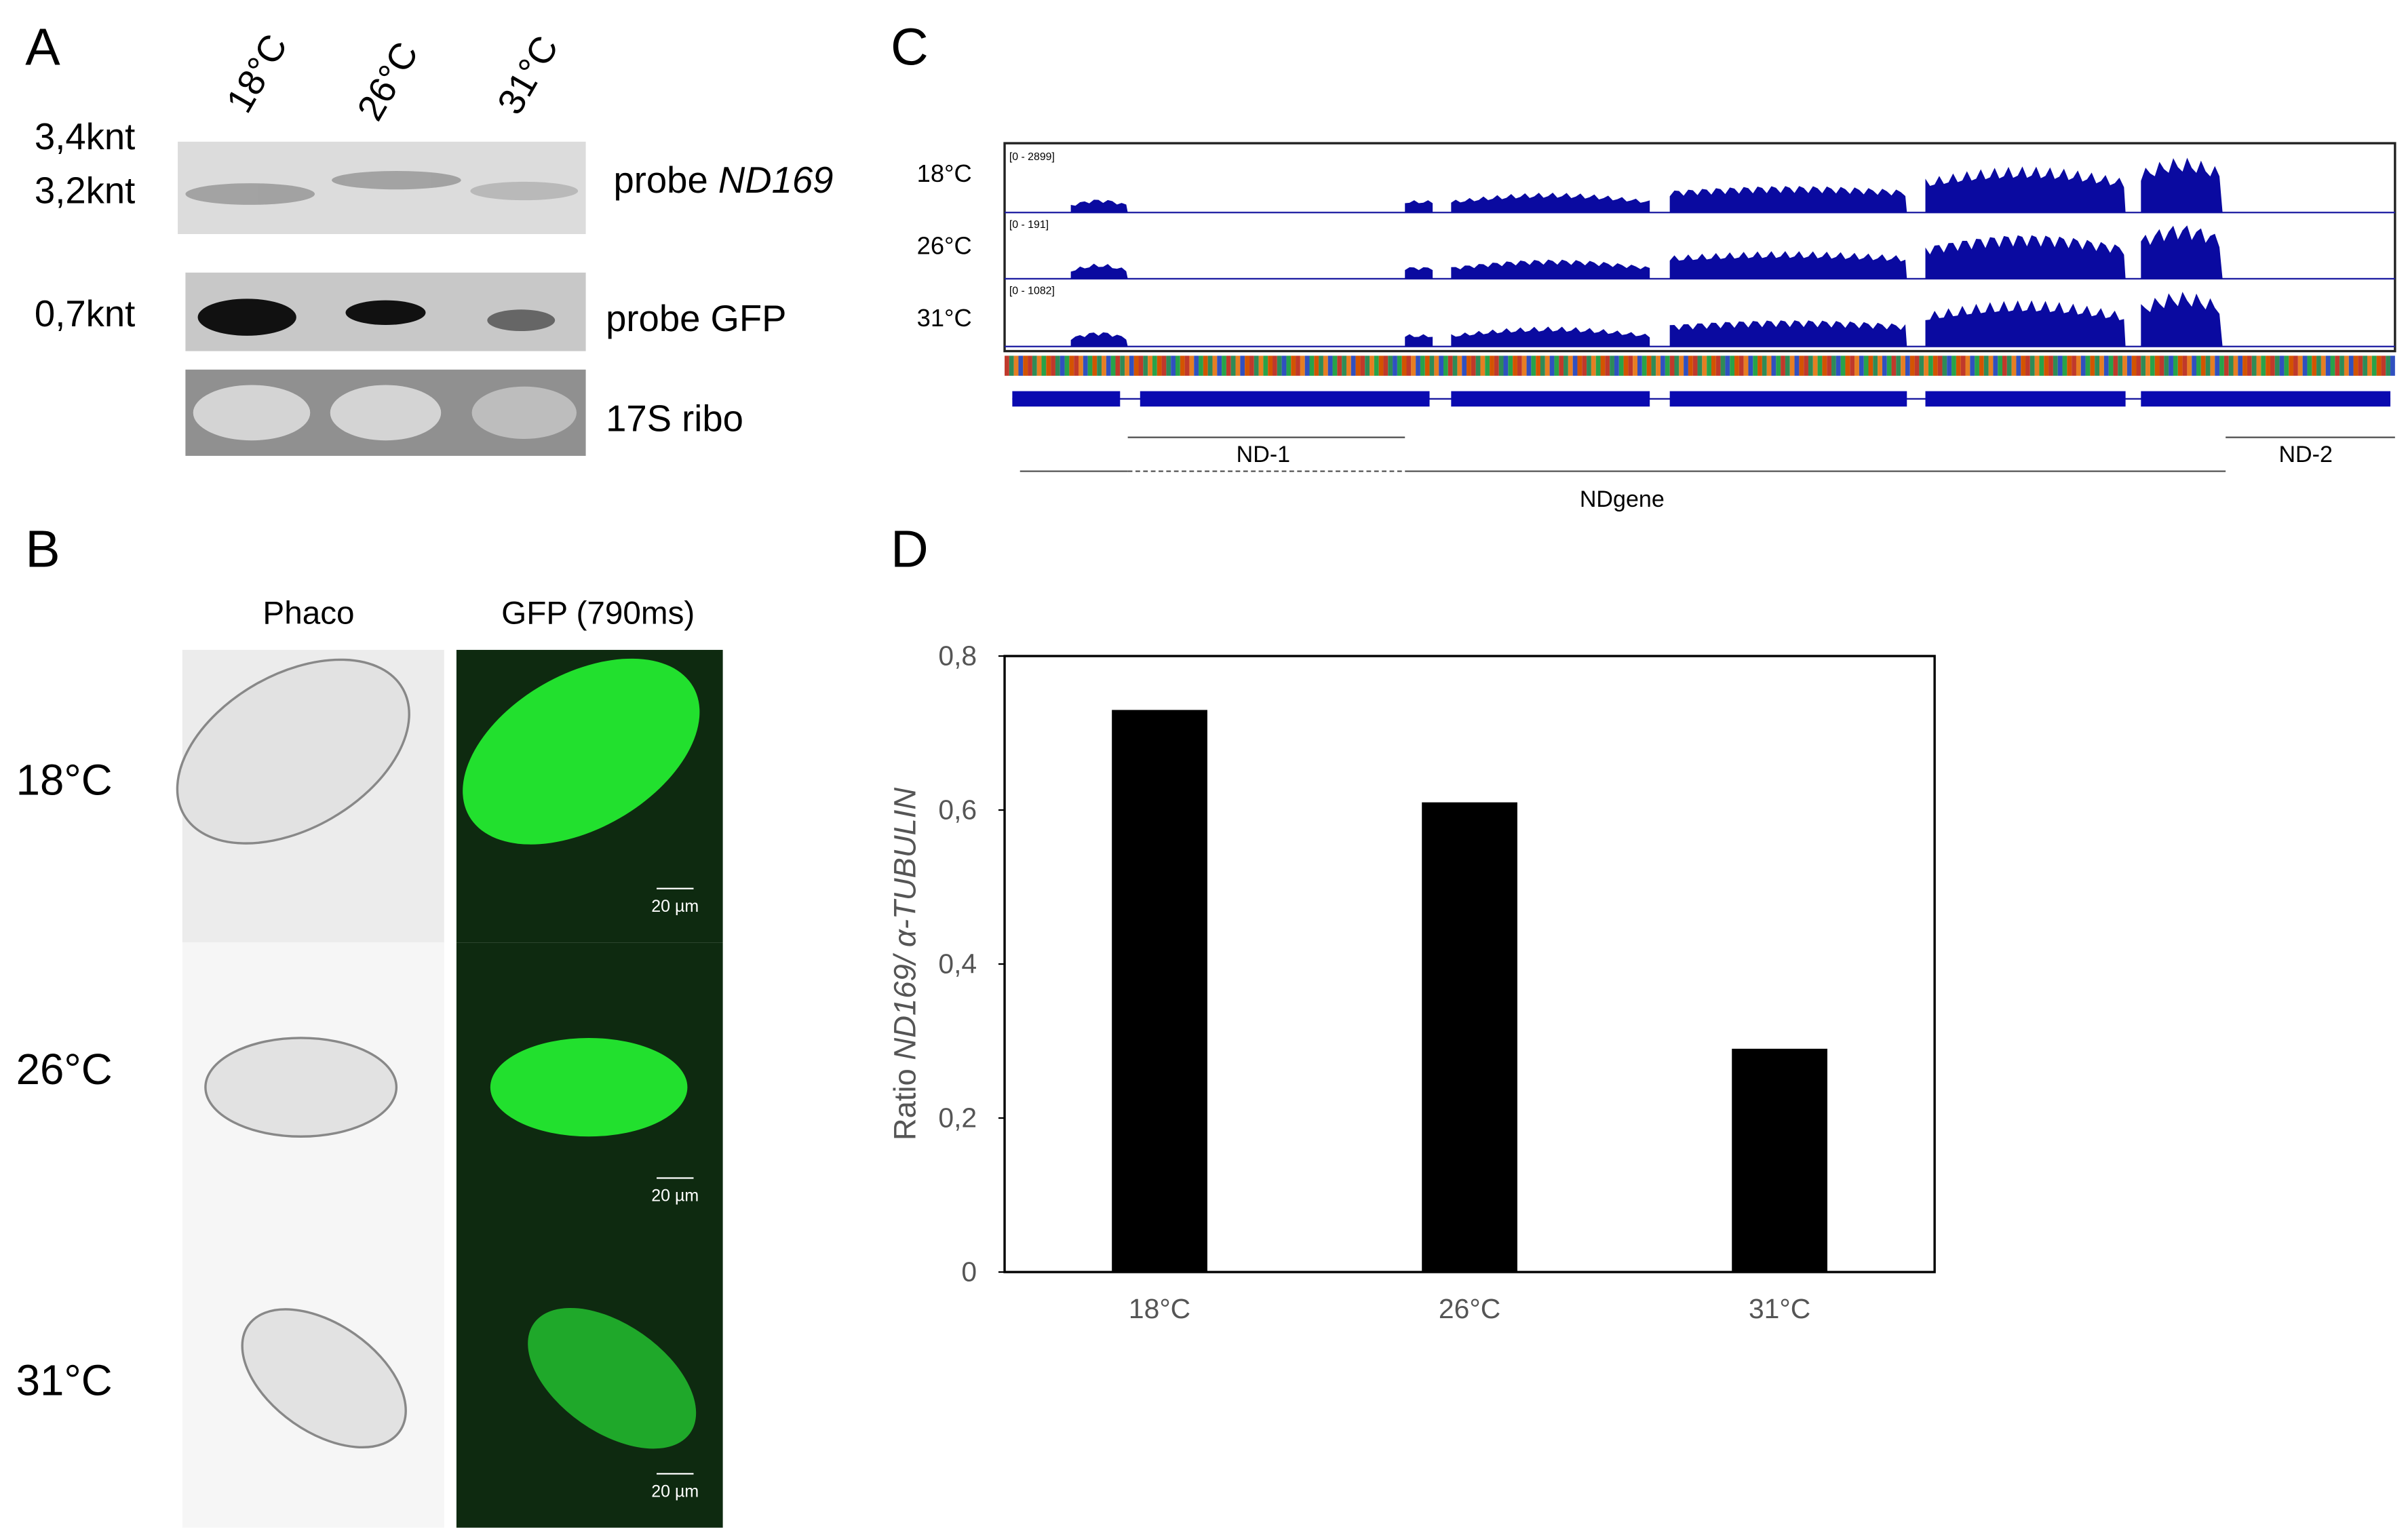 This screenshot has height=1540, width=2408. I want to click on y-tick-label: 0,8, so click(958, 656).